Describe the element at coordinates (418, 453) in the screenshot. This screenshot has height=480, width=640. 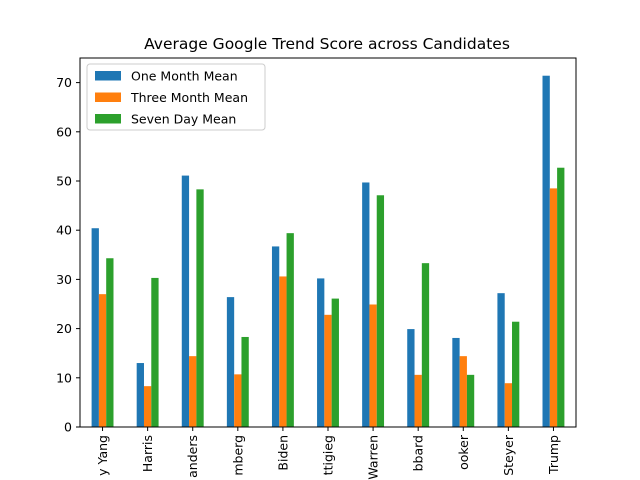
I see `x-tick-label: bbard` at that location.